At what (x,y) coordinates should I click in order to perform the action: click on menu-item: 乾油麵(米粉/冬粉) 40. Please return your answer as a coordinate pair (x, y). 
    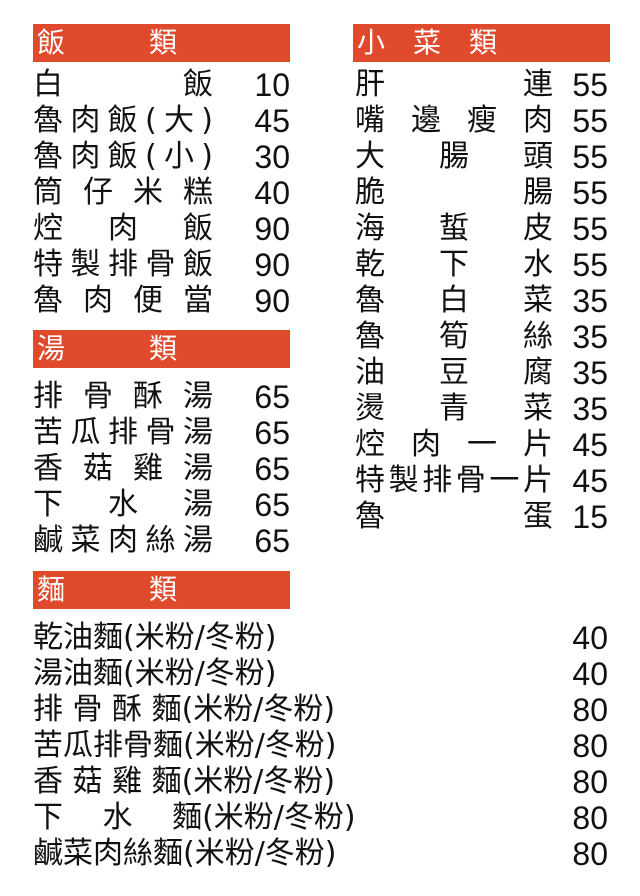
    Looking at the image, I should click on (320, 638).